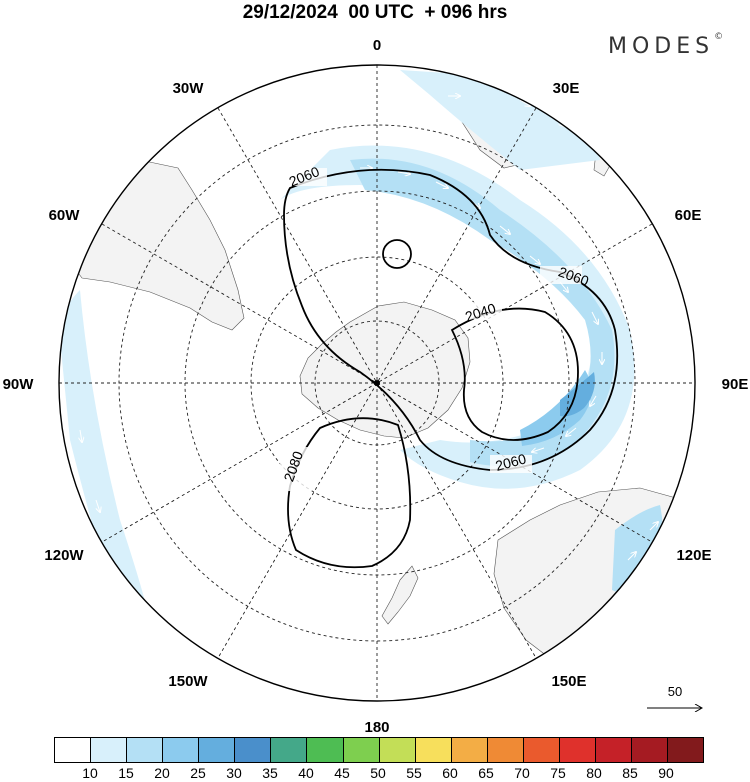 The width and height of the screenshot is (750, 782). I want to click on colorbar-tick-label: 30, so click(234, 773).